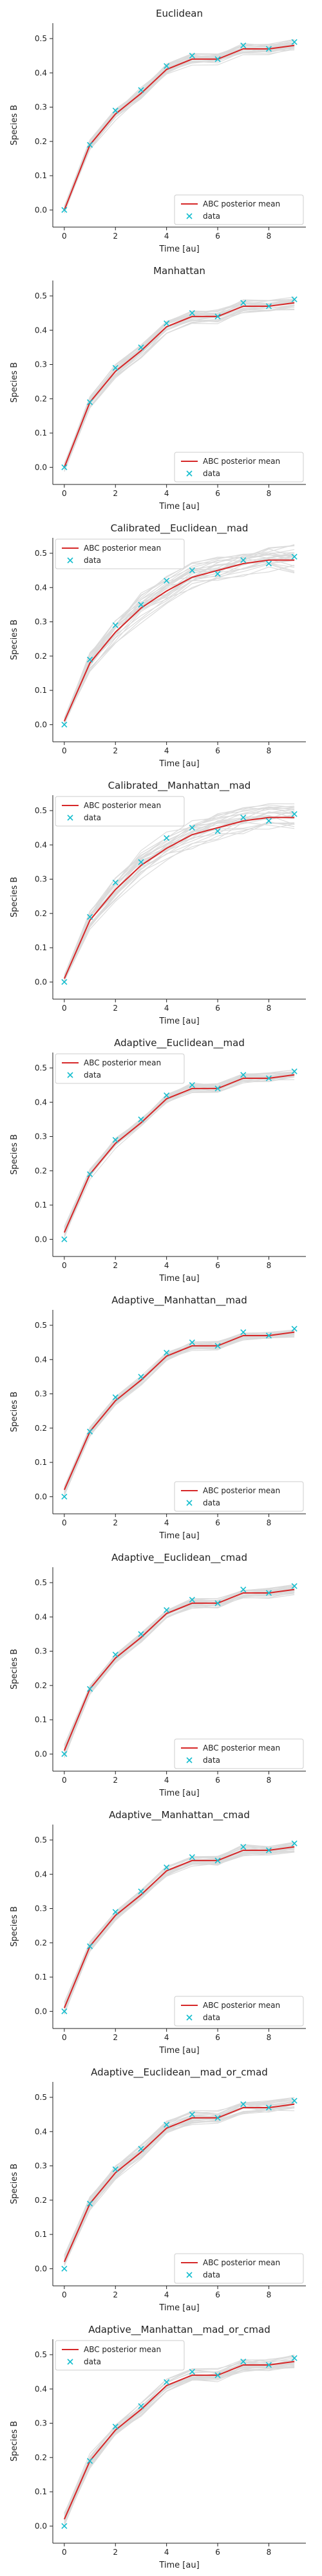 The height and width of the screenshot is (2576, 322). What do you see at coordinates (92, 560) in the screenshot?
I see `legend-label: data` at bounding box center [92, 560].